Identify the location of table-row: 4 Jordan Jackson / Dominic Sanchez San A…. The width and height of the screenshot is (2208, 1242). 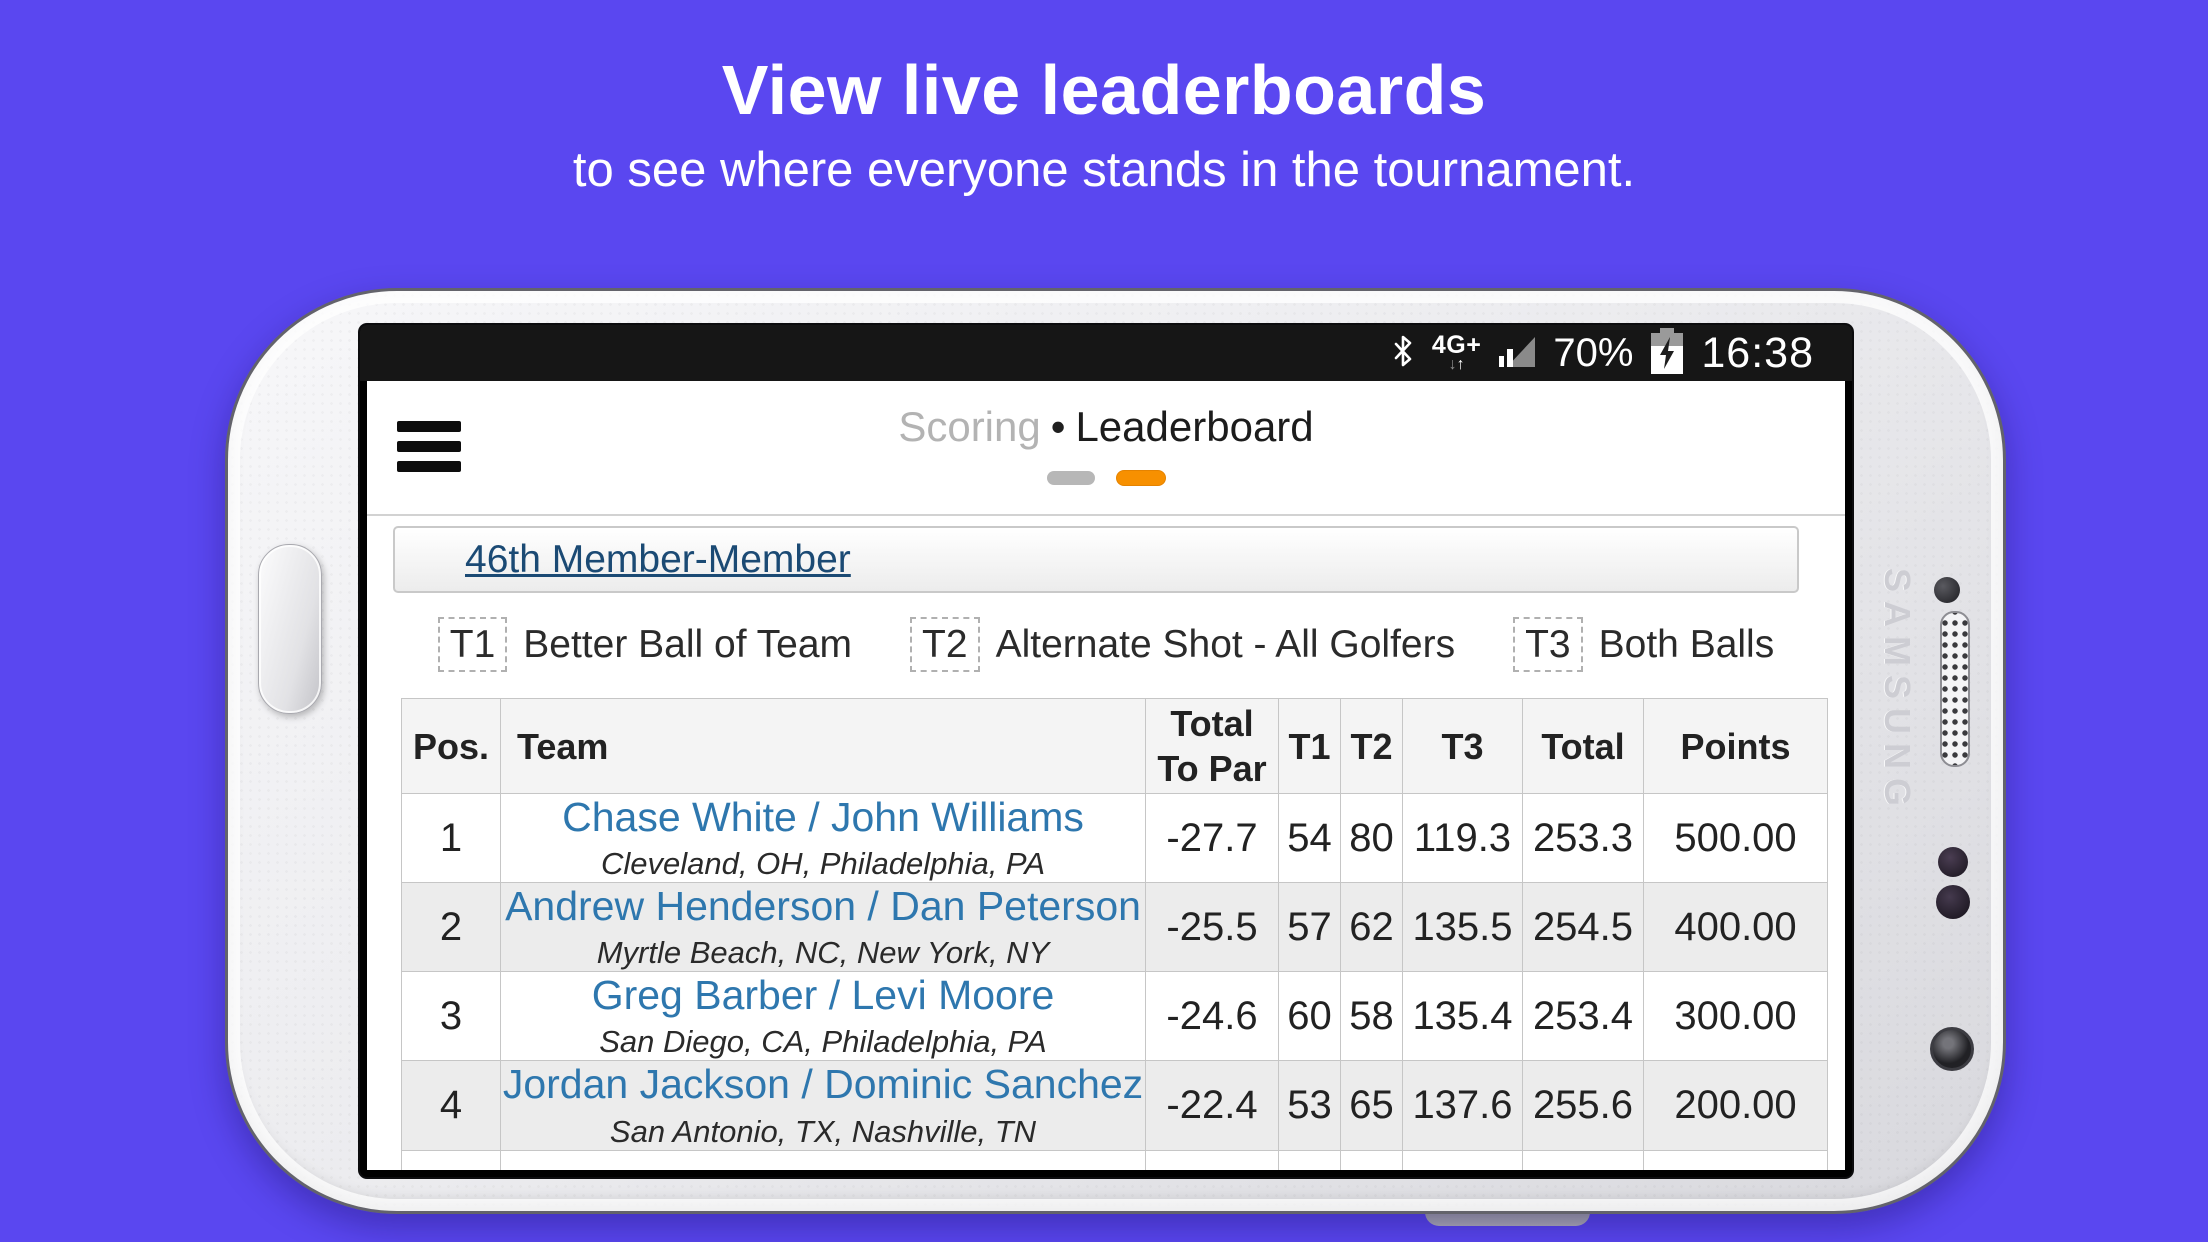
(1114, 1105).